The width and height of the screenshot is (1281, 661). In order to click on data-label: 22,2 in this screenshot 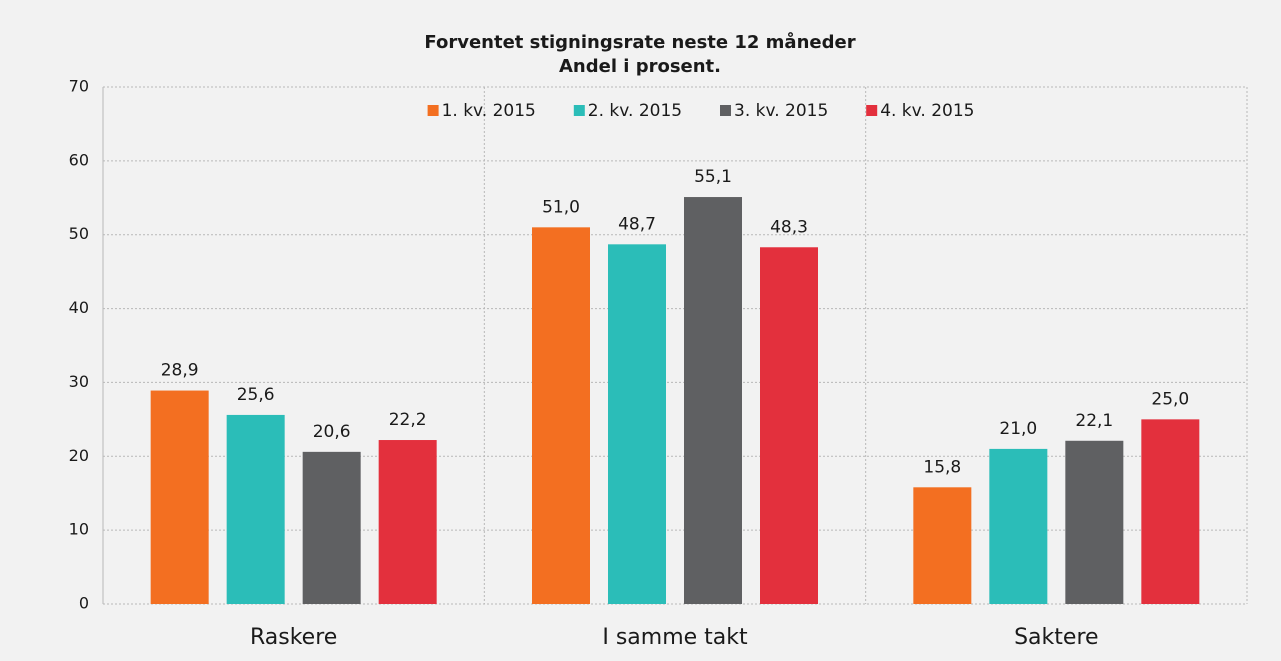, I will do `click(408, 420)`.